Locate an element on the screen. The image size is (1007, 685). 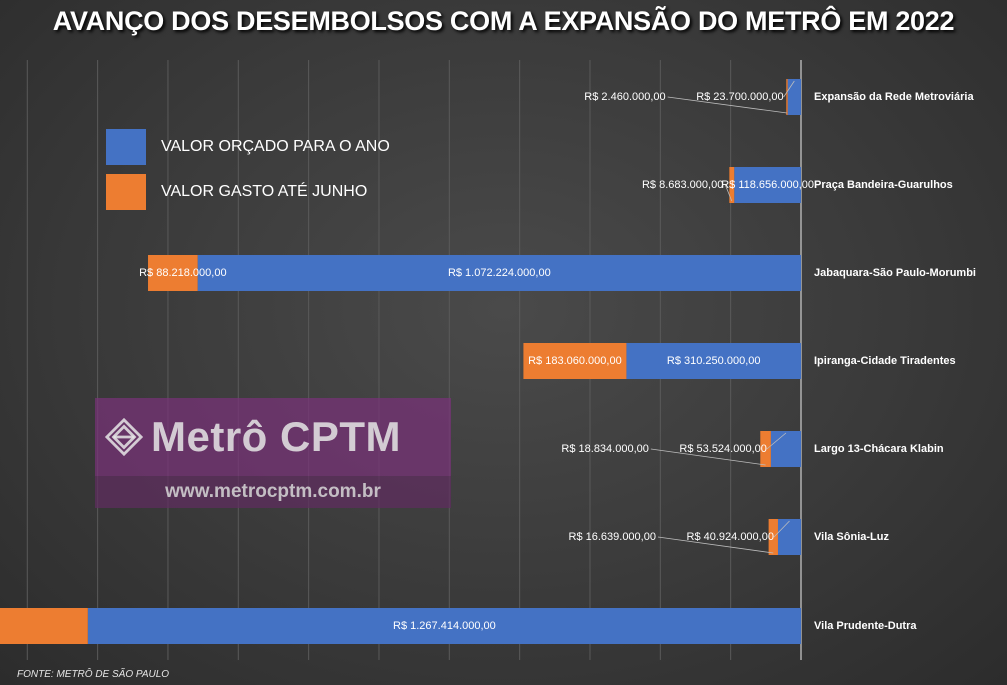
data-label-spent: R$ 183.060.000,00 is located at coordinates (575, 361).